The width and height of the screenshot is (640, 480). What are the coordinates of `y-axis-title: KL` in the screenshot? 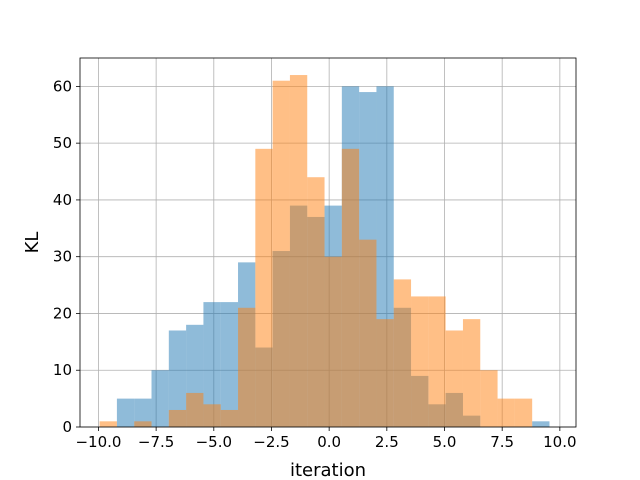 It's located at (32, 243).